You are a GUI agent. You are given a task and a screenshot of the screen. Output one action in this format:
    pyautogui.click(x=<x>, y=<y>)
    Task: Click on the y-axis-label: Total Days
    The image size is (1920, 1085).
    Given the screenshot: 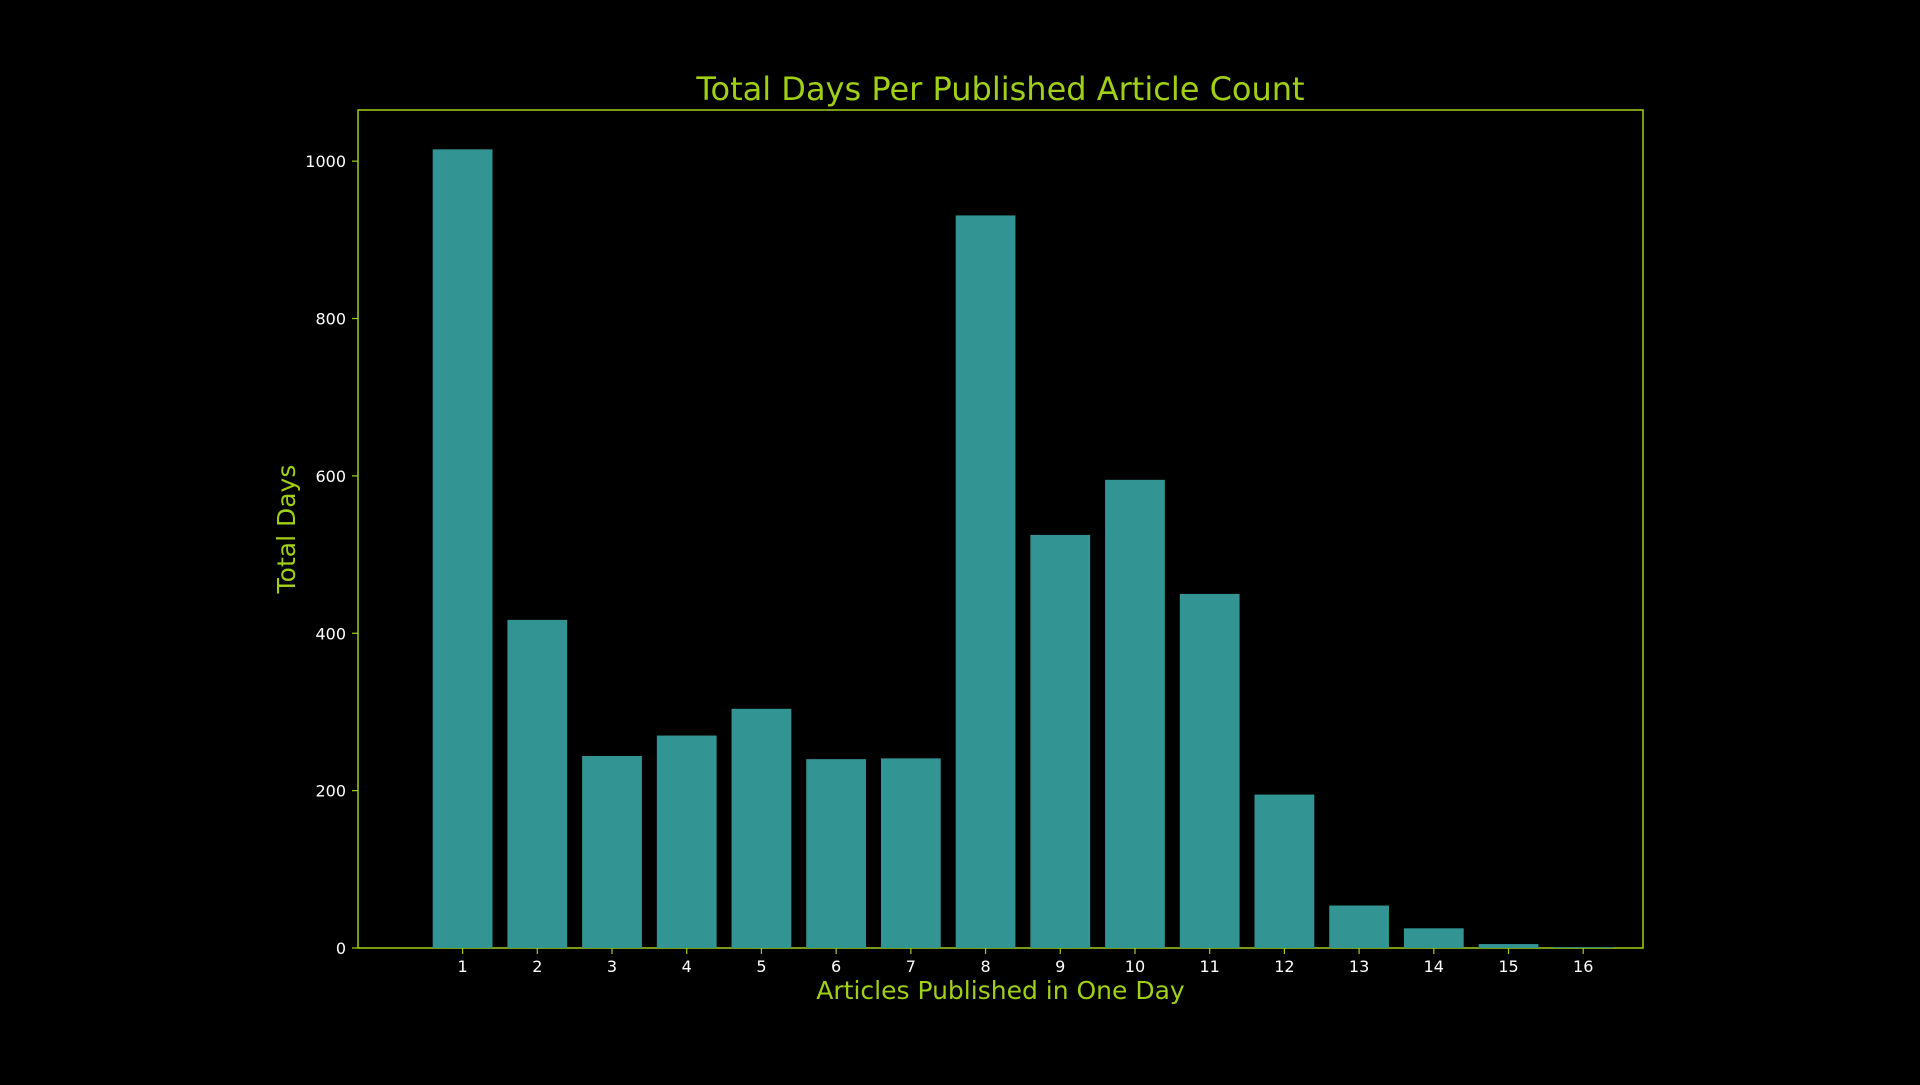 What is the action you would take?
    pyautogui.click(x=286, y=530)
    